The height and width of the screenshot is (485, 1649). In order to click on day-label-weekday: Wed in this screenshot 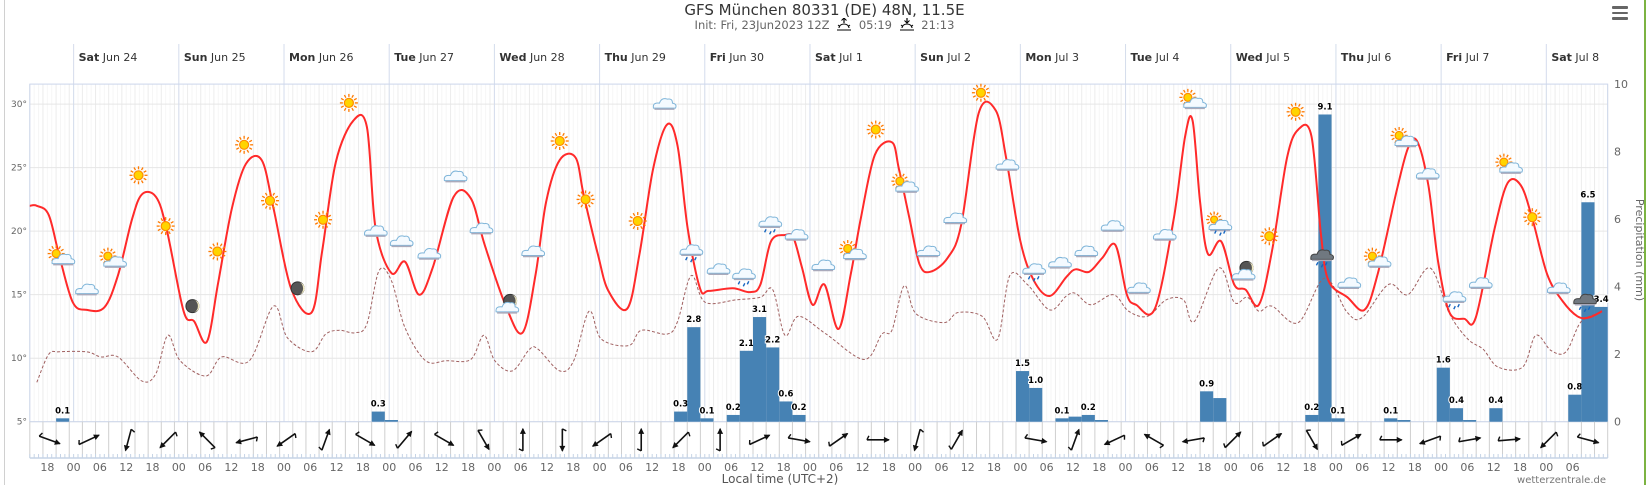, I will do `click(512, 57)`.